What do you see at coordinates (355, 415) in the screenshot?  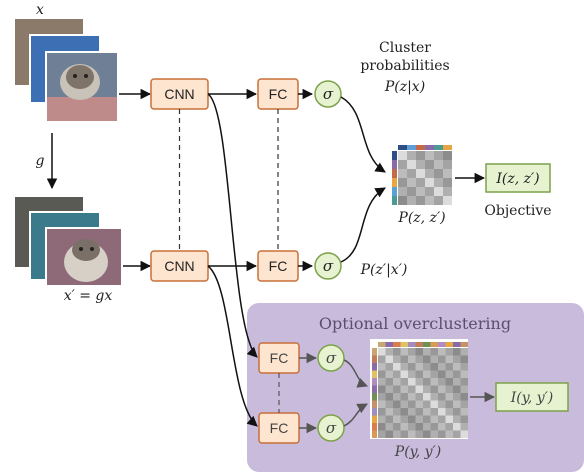 I see `edge-over-sigma-bottom-to-matrix` at bounding box center [355, 415].